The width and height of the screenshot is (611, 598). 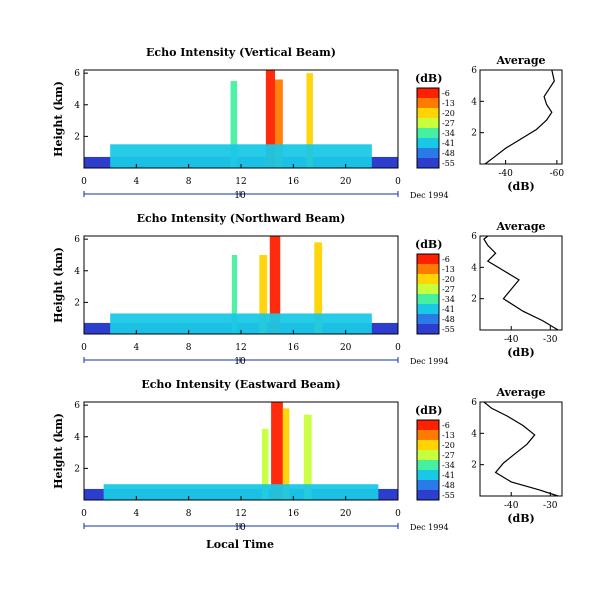 What do you see at coordinates (446, 93) in the screenshot?
I see `colorbar-level-label: -6` at bounding box center [446, 93].